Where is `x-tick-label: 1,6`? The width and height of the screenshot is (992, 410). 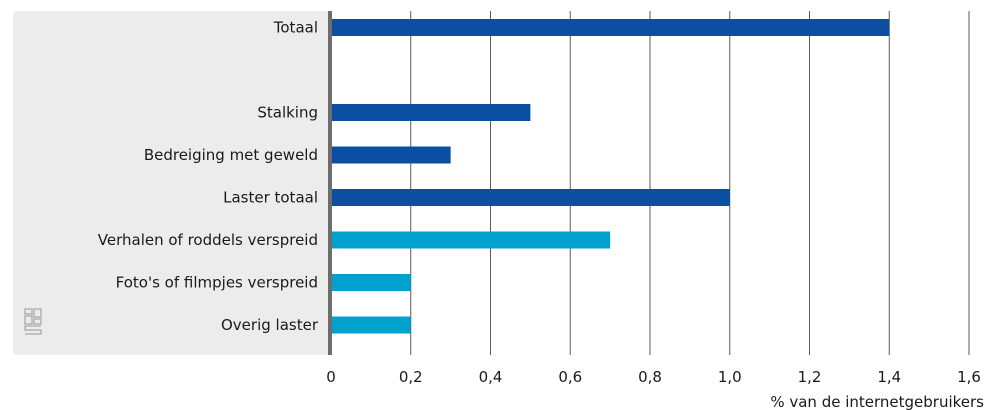
x-tick-label: 1,6 is located at coordinates (969, 377).